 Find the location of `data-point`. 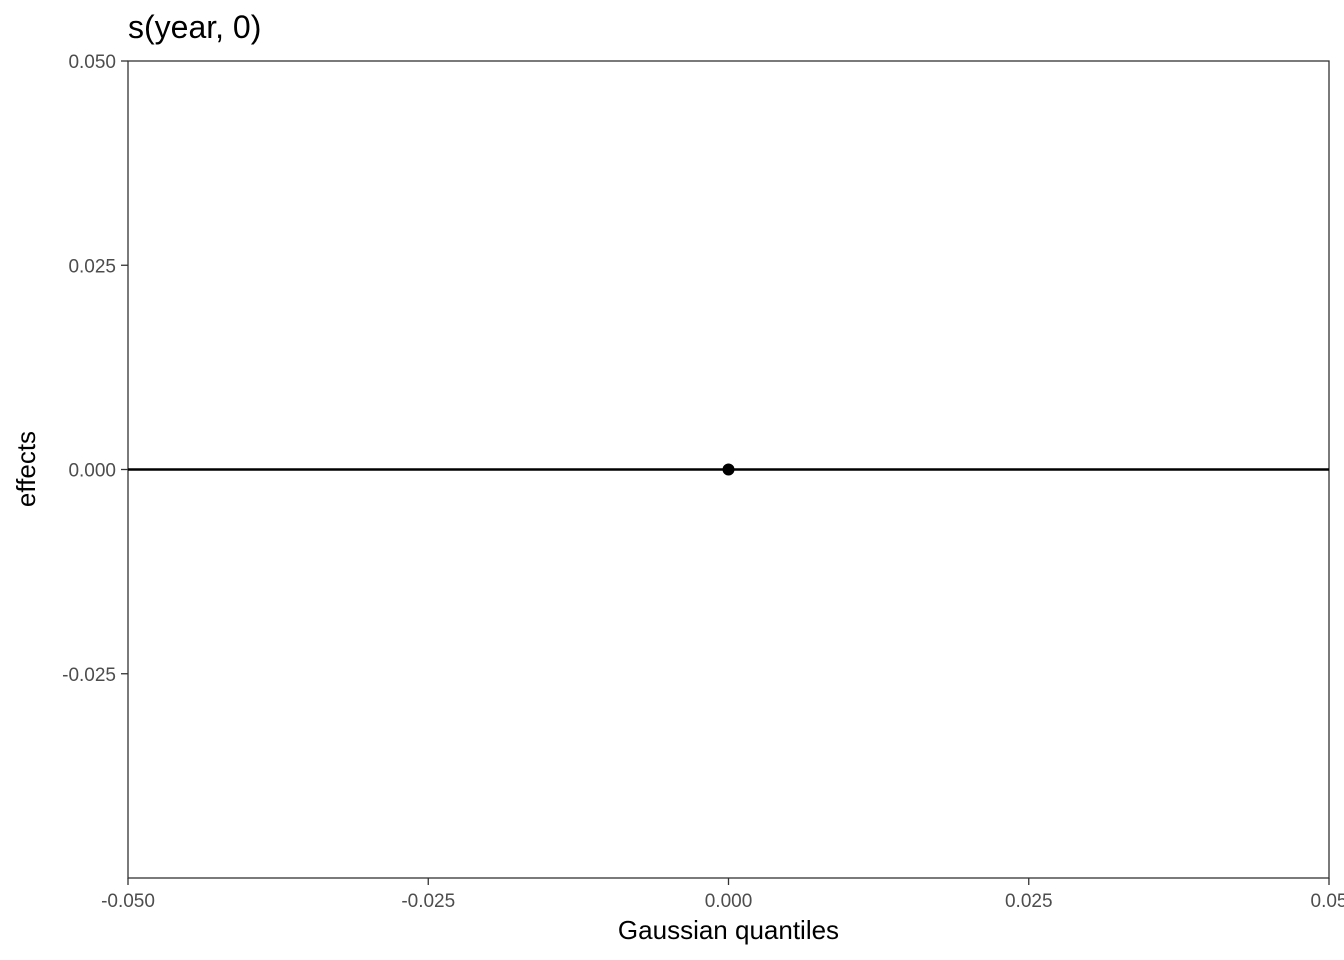

data-point is located at coordinates (728, 469).